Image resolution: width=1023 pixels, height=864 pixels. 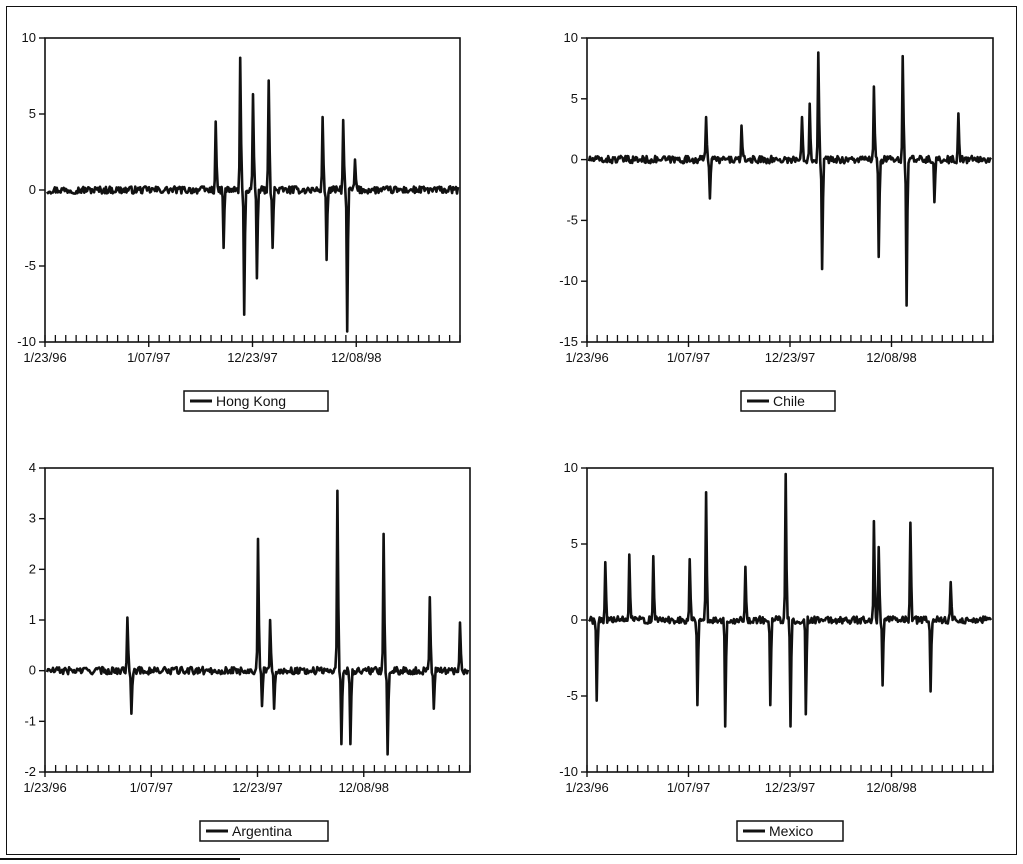 What do you see at coordinates (790, 600) in the screenshot?
I see `series-line-mexico` at bounding box center [790, 600].